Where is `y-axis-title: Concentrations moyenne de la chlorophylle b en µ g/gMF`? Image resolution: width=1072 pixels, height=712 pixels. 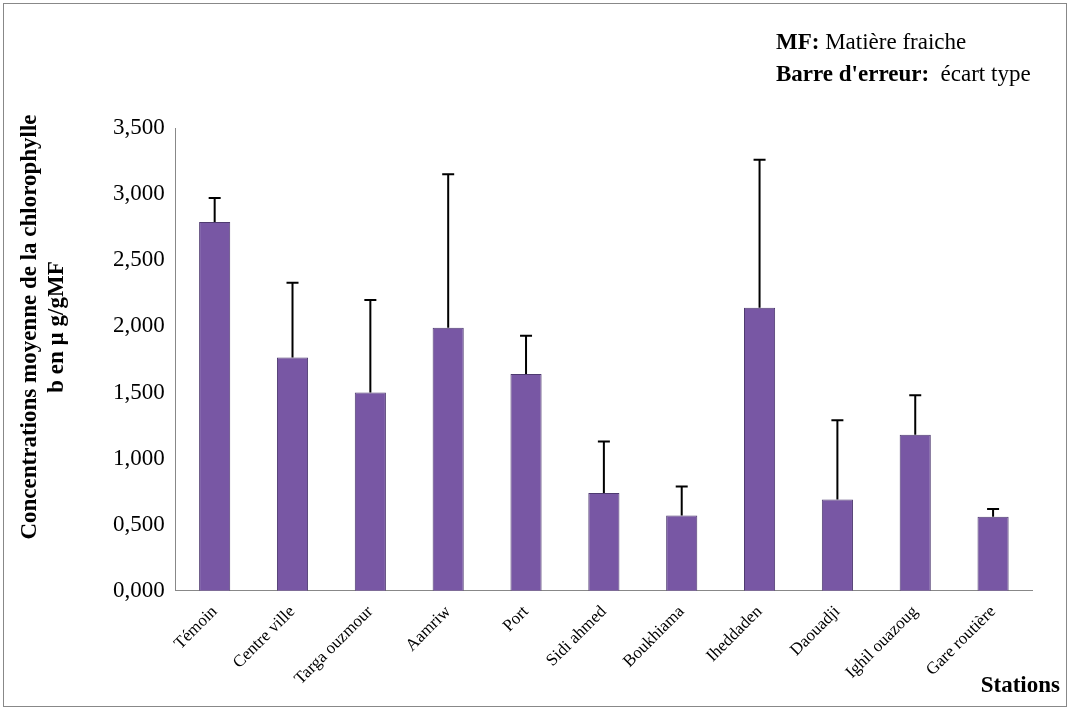
y-axis-title: Concentrations moyenne de la chlorophylle b en µ g/gMF is located at coordinates (42, 327).